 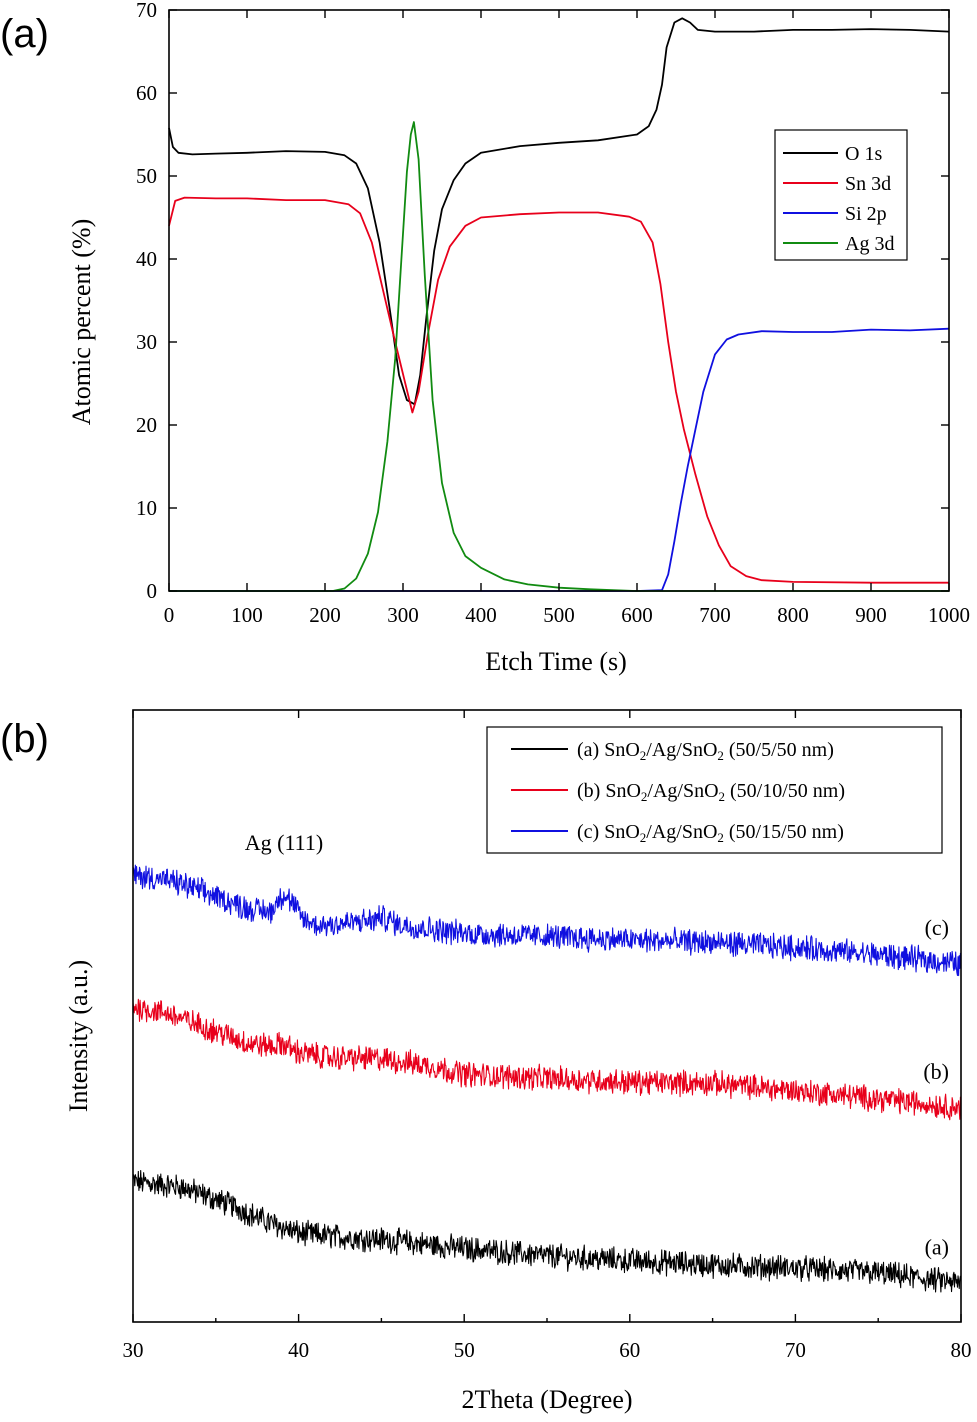 What do you see at coordinates (710, 833) in the screenshot?
I see `legend-label-c: (c) SnO2/Ag/SnO2 (50/15/50 nm)` at bounding box center [710, 833].